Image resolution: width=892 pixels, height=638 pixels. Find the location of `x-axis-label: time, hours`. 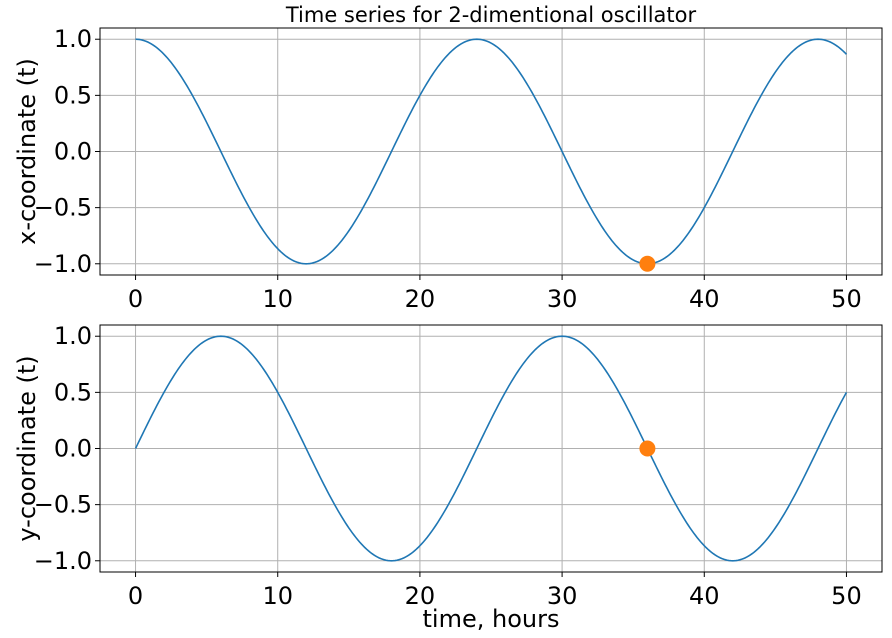

x-axis-label: time, hours is located at coordinates (491, 619).